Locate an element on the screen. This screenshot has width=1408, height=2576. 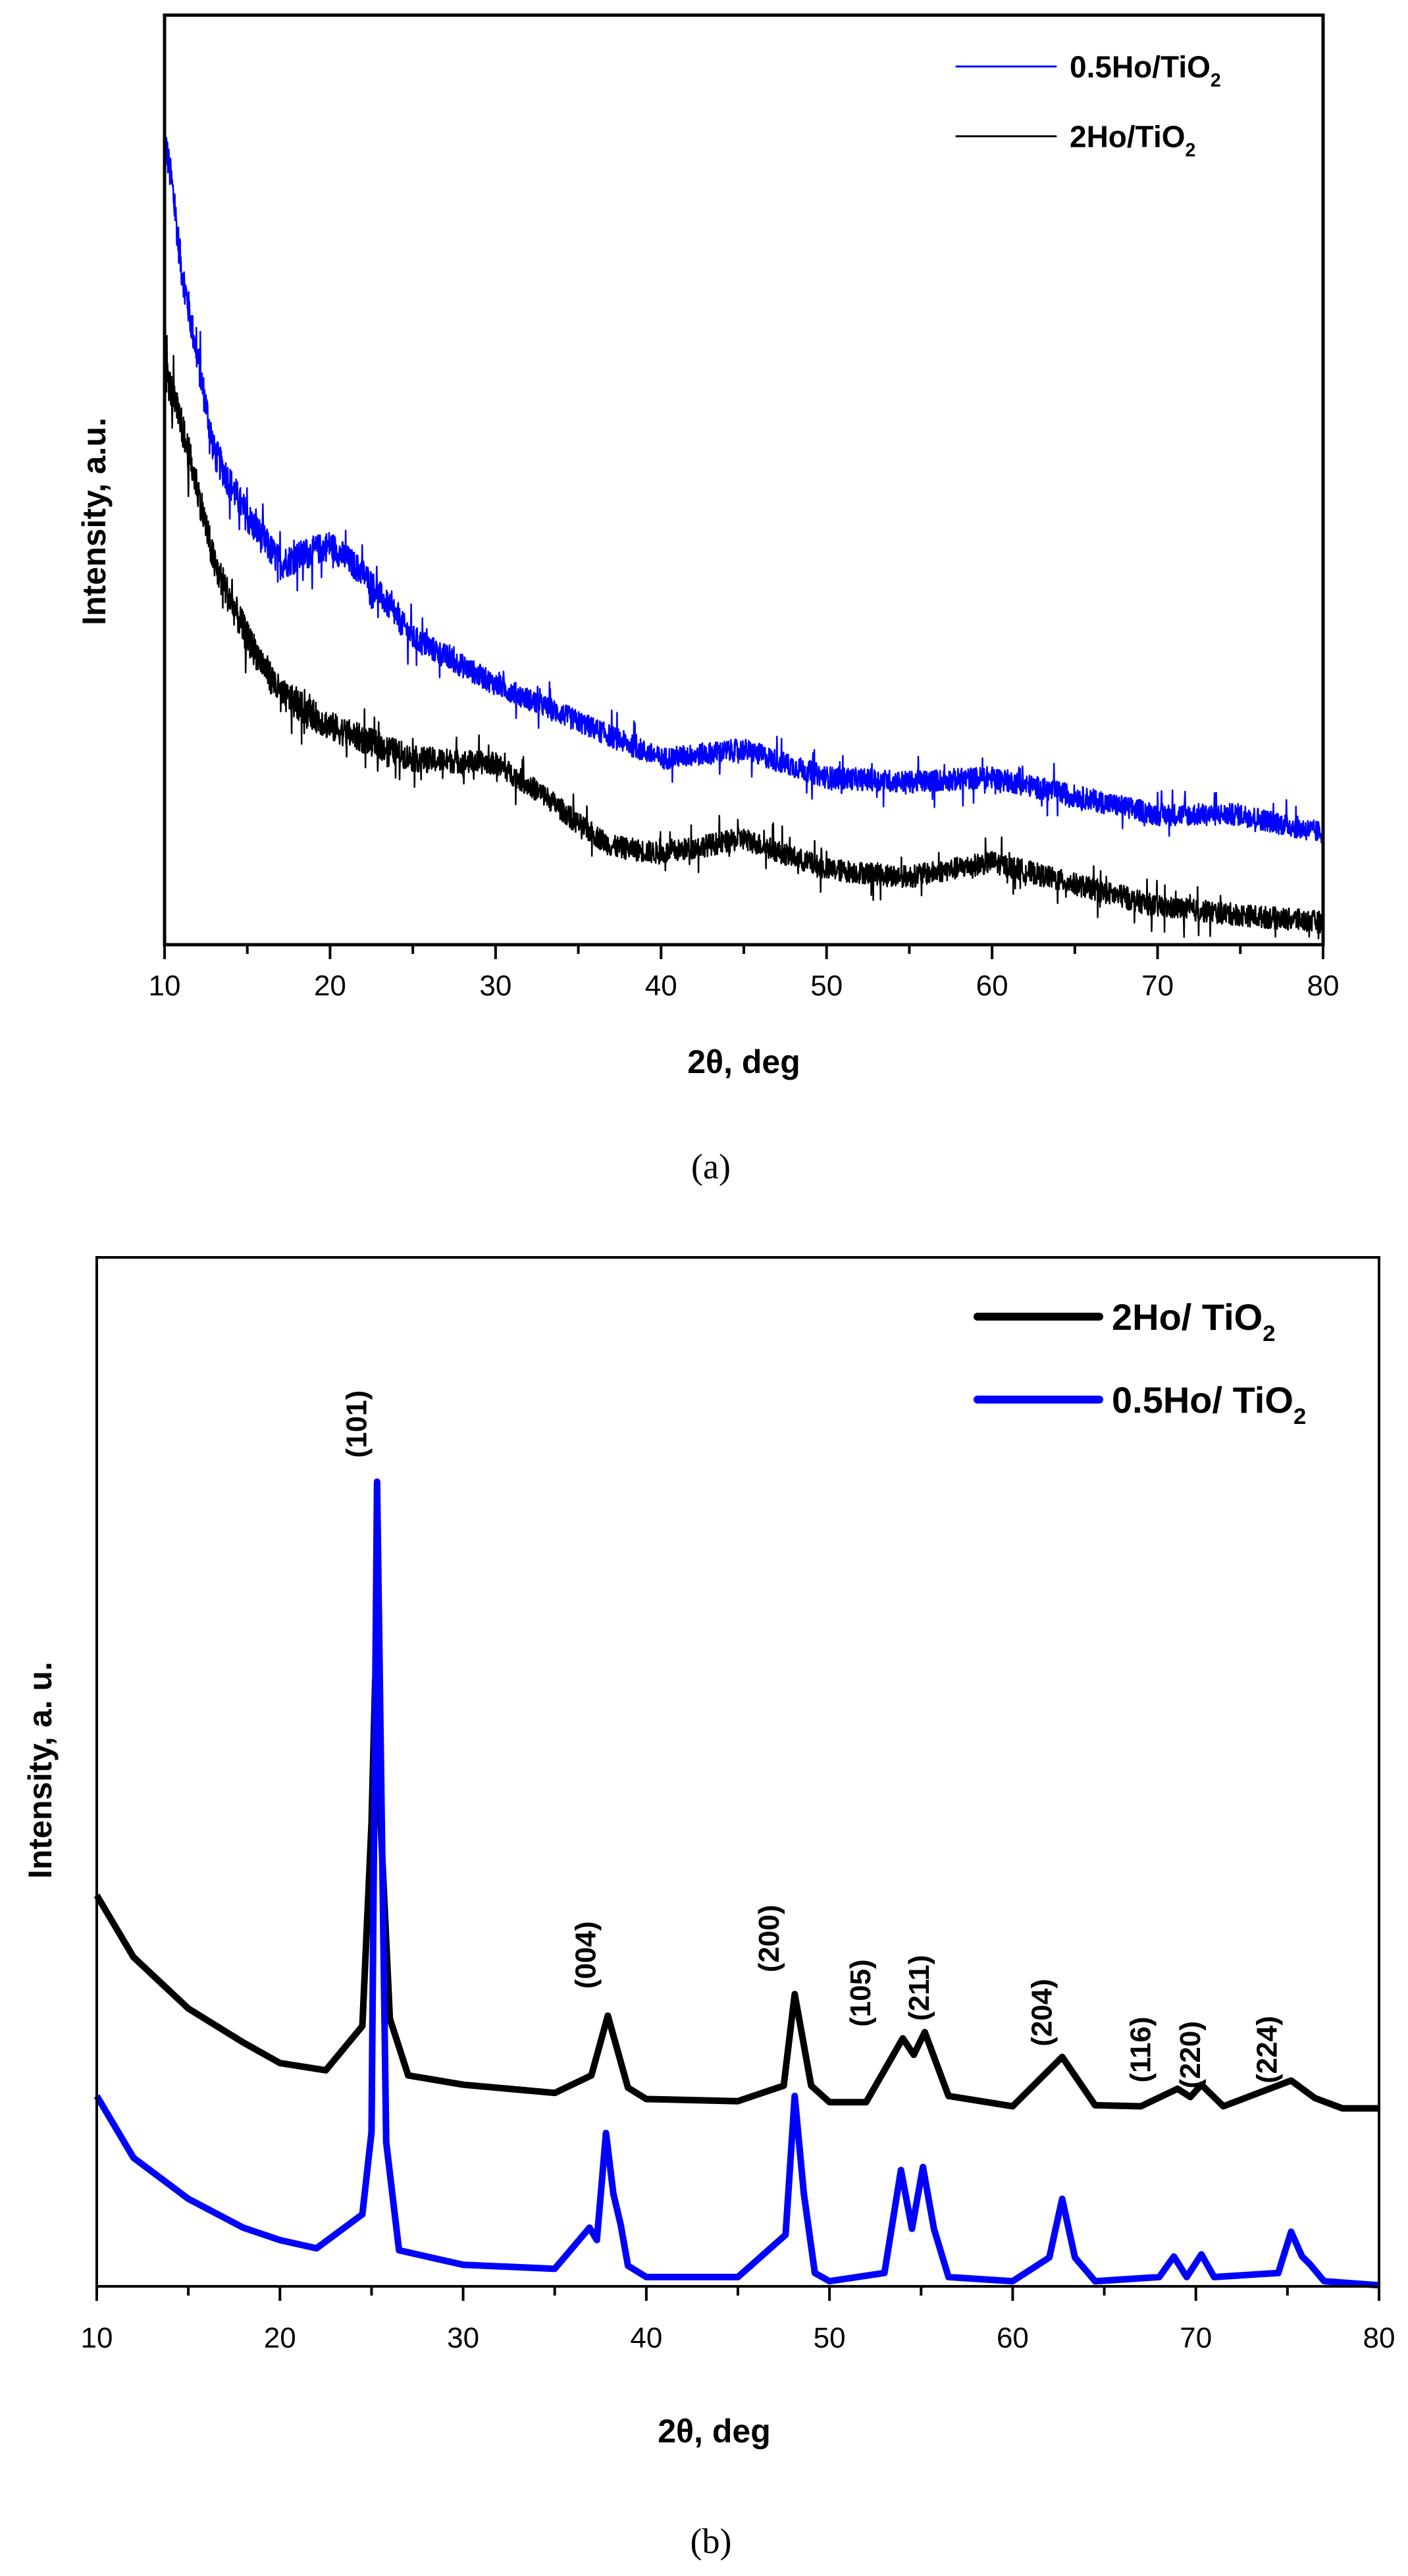
peak-label: (204) is located at coordinates (1042, 2013).